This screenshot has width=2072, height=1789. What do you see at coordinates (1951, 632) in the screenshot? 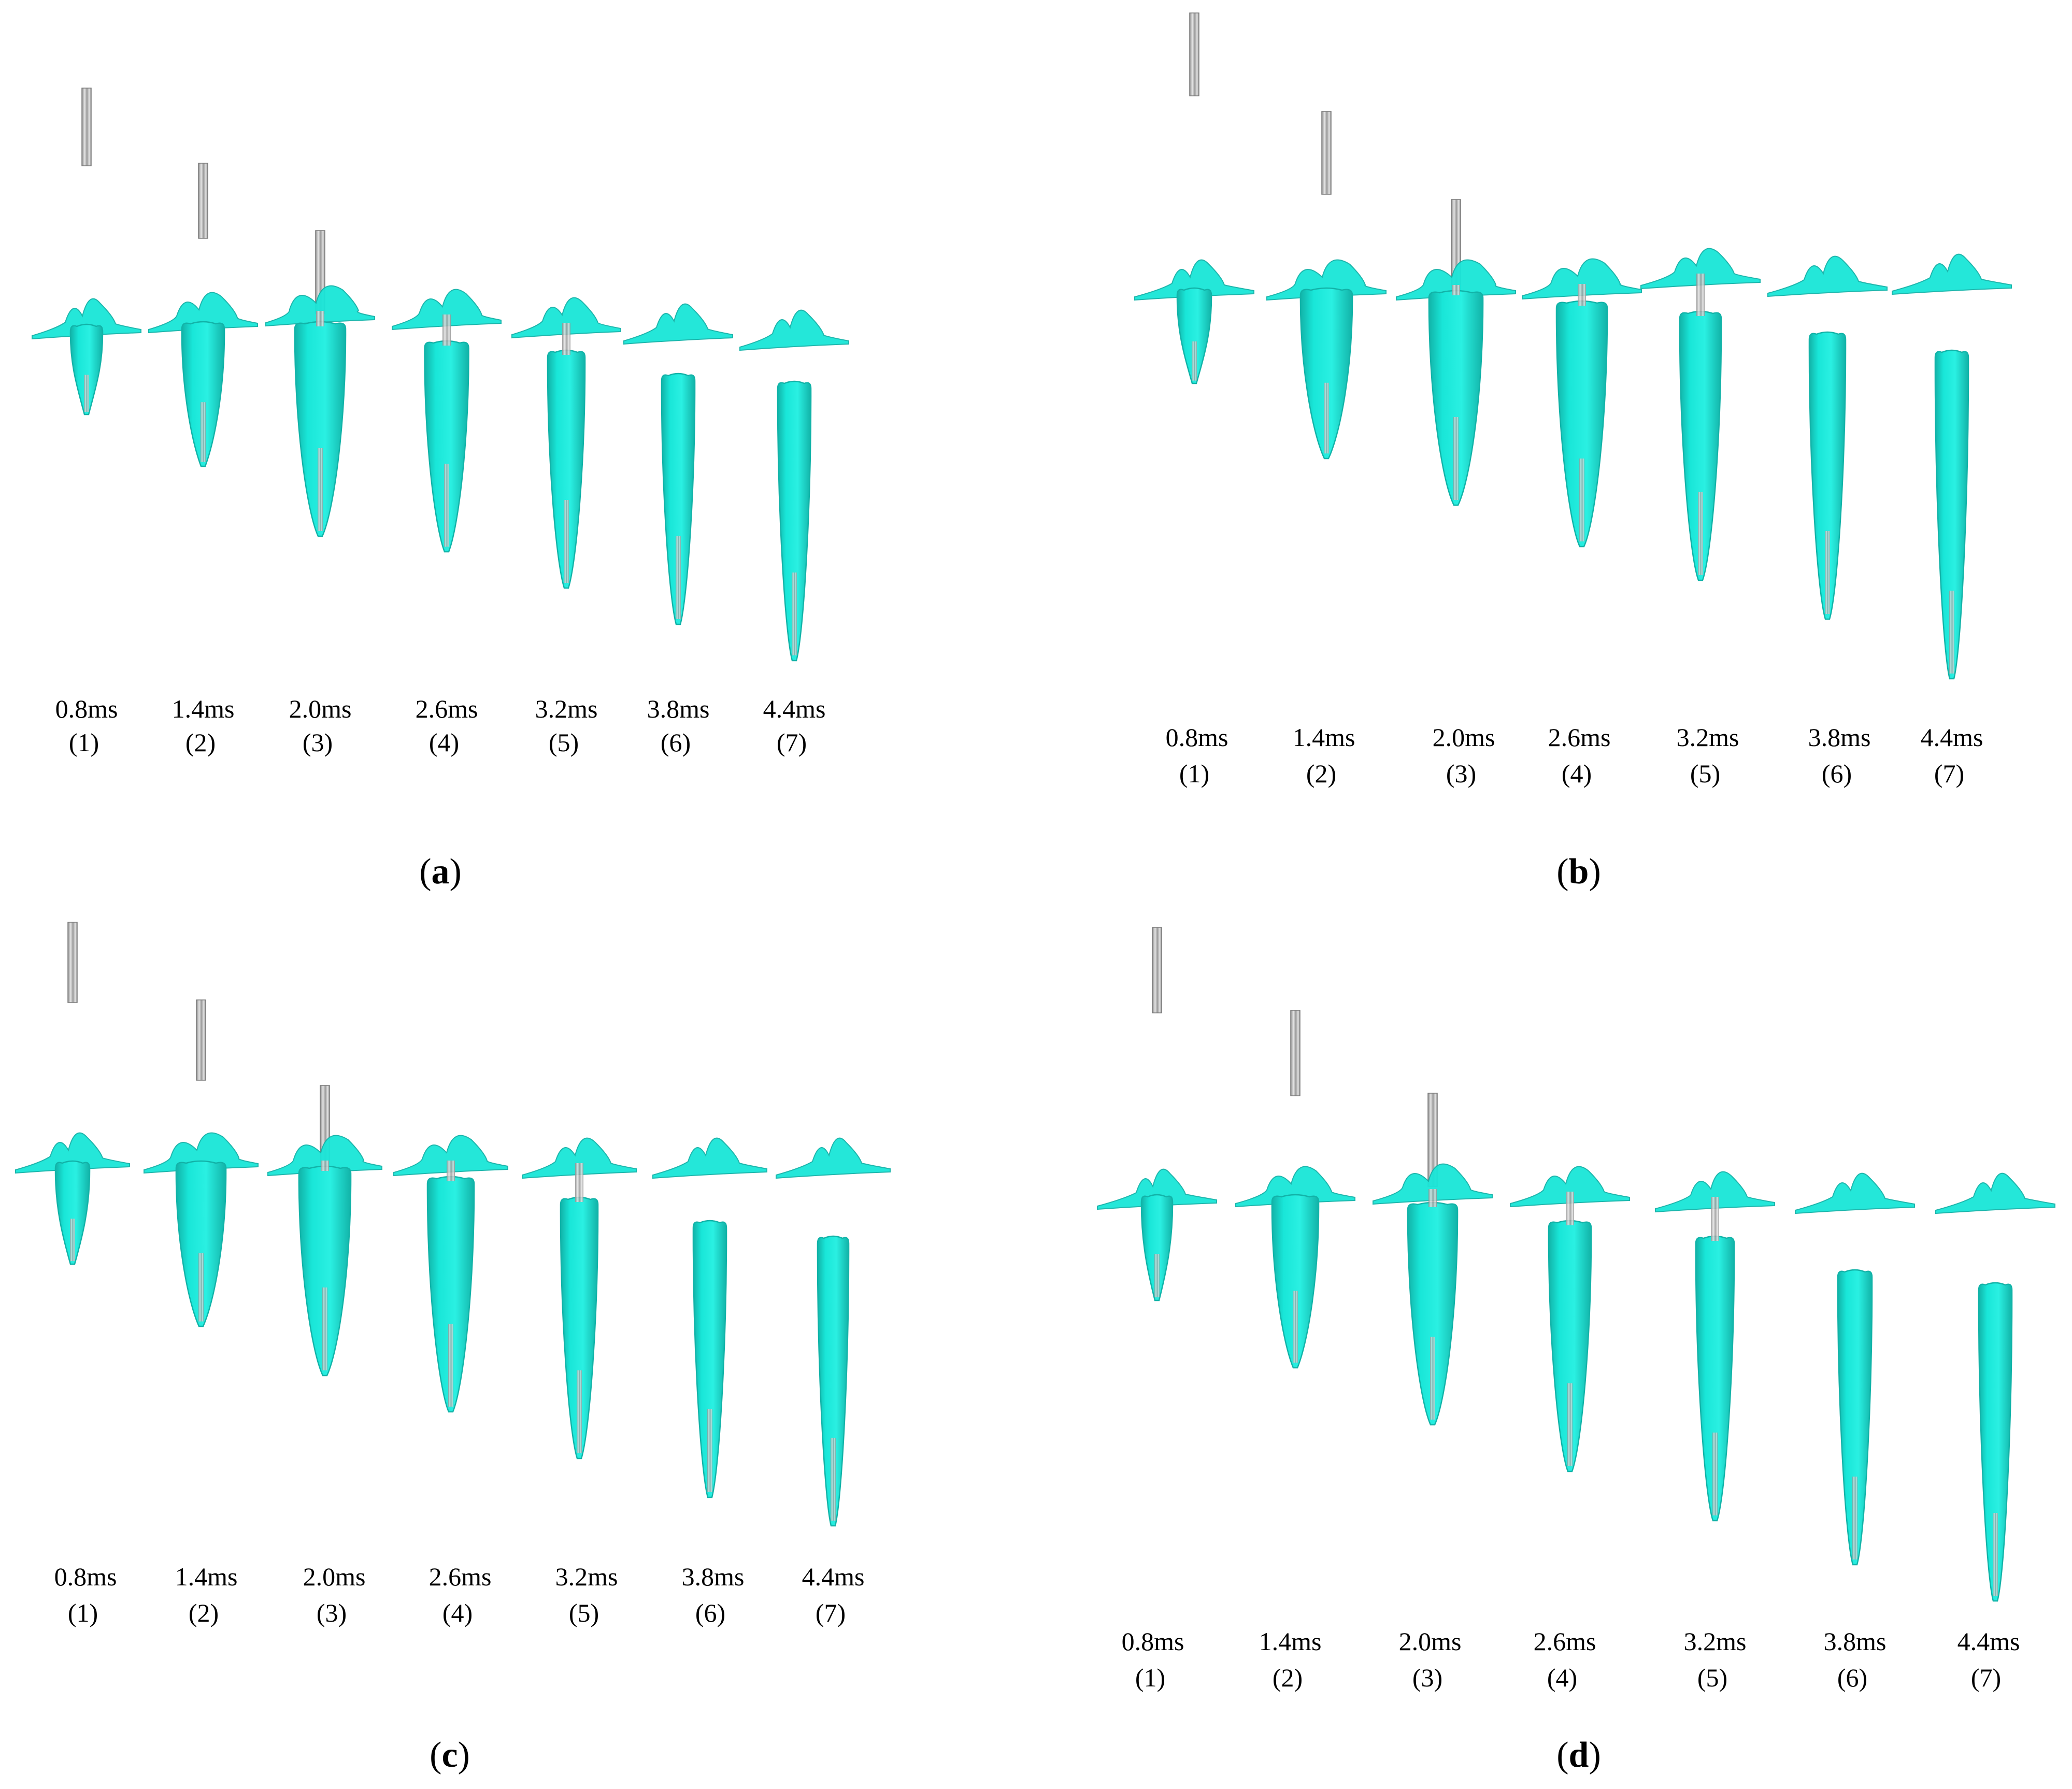
I see `panel-b-frame-7-projectile-in-cavity` at bounding box center [1951, 632].